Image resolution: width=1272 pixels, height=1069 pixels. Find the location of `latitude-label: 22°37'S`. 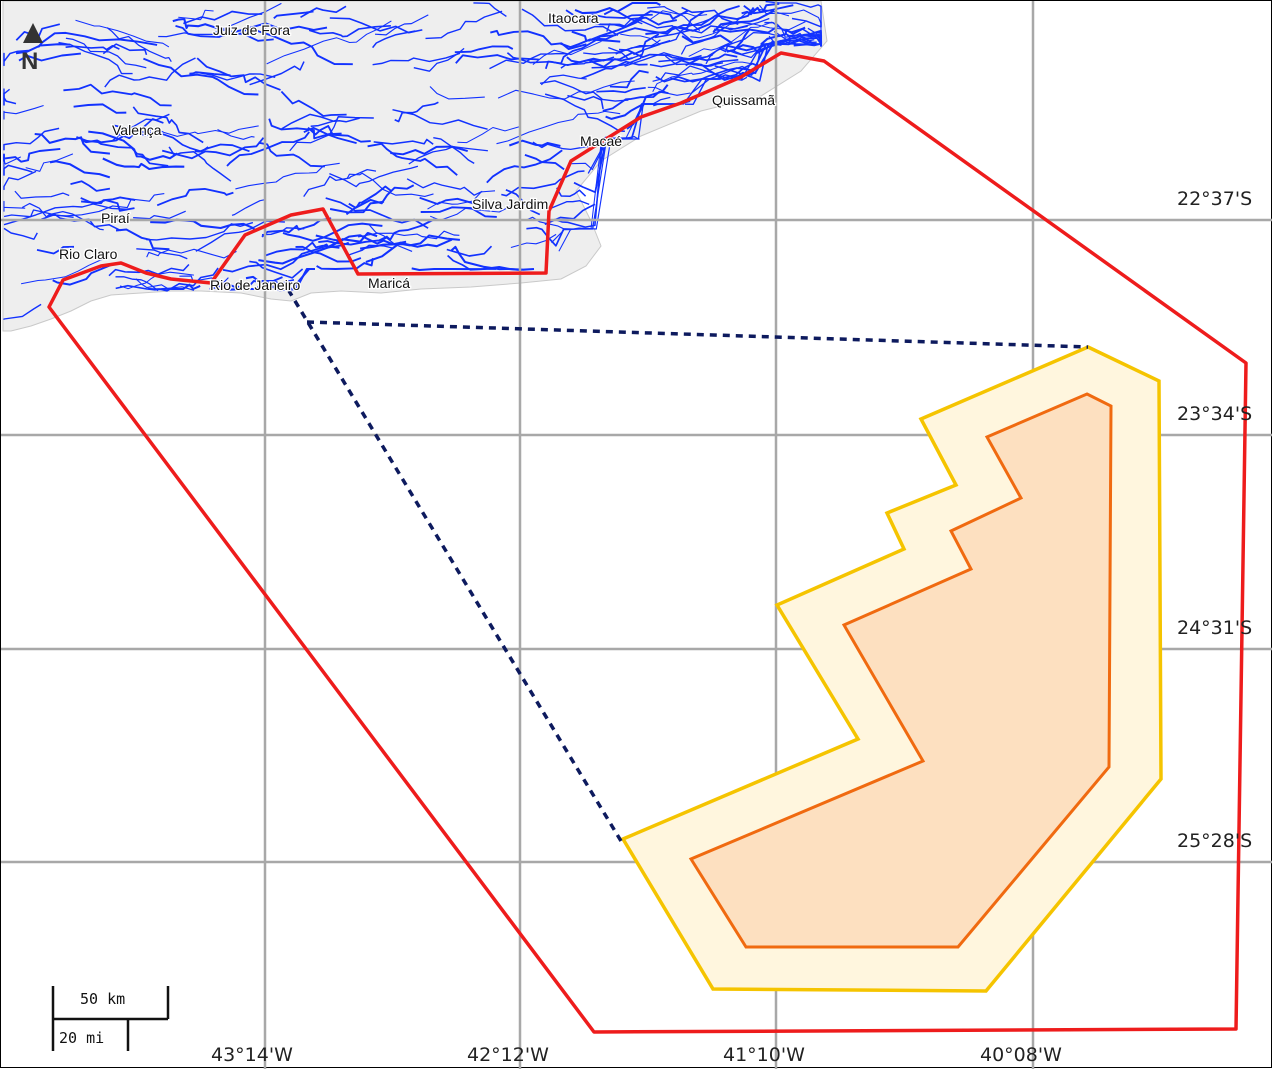

latitude-label: 22°37'S is located at coordinates (1214, 199).